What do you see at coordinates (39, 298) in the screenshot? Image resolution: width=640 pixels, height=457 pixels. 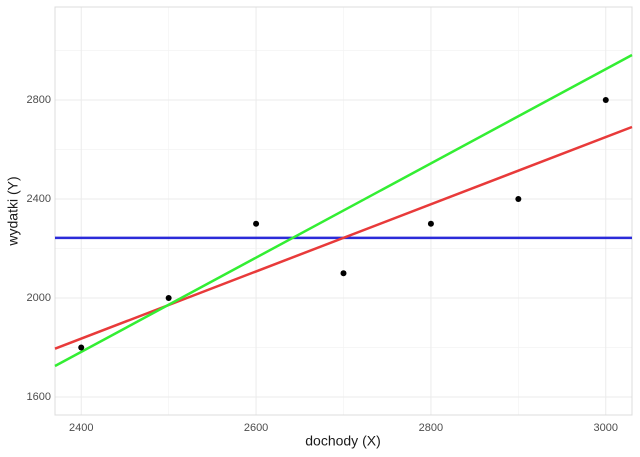 I see `y-tick-label: 2000` at bounding box center [39, 298].